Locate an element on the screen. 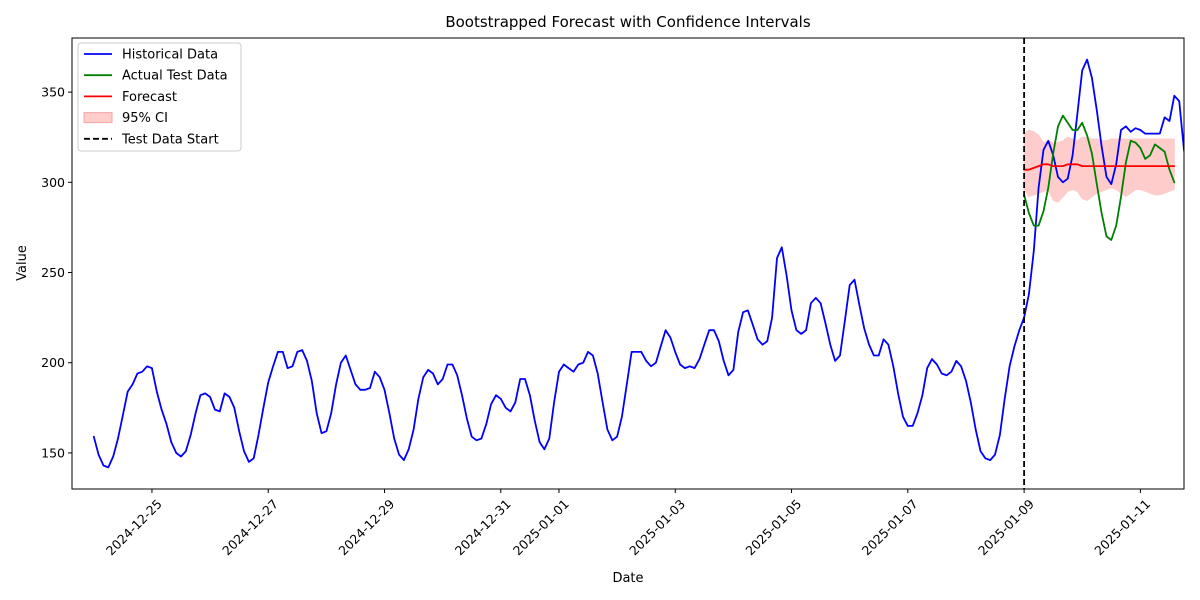  legend-item-ci: 95% CI is located at coordinates (125, 118).